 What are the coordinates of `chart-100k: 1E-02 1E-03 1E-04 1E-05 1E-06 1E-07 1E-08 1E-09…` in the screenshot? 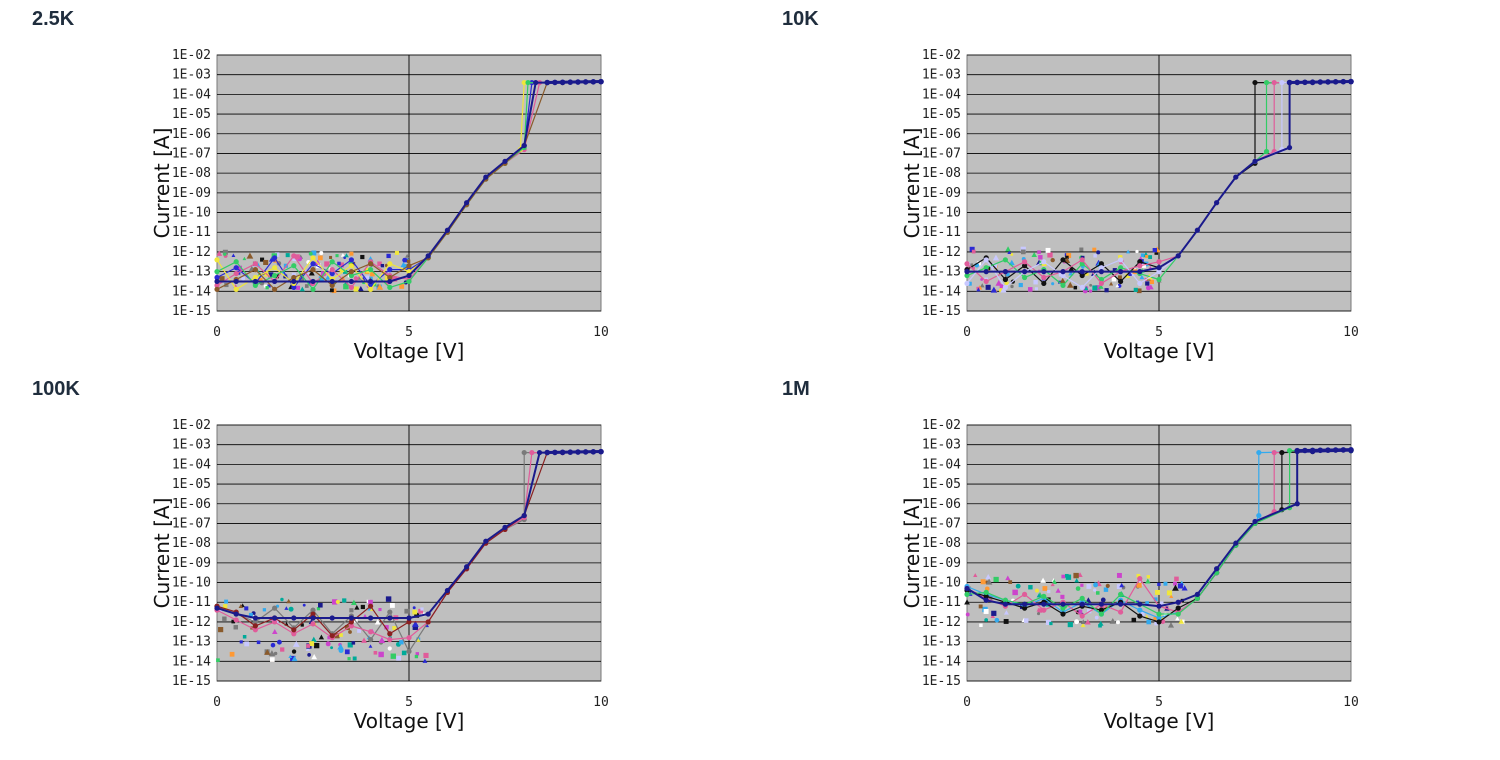 It's located at (379, 575).